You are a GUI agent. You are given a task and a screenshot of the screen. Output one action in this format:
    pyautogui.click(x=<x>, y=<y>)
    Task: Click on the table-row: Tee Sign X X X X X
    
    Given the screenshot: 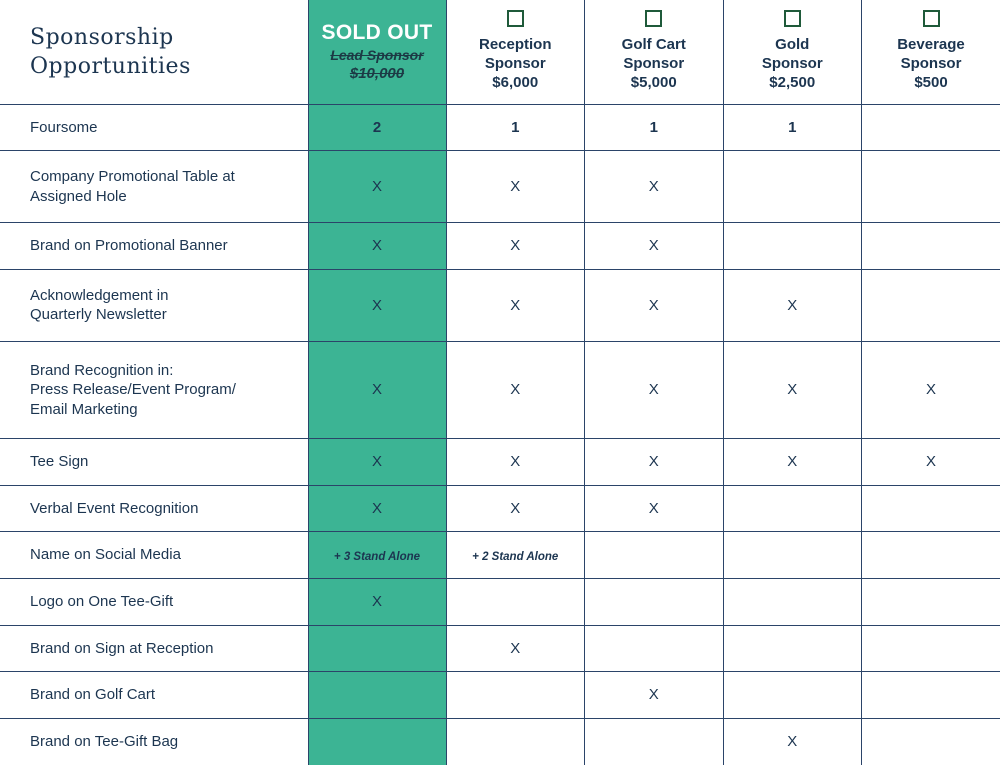 What is the action you would take?
    pyautogui.click(x=500, y=462)
    